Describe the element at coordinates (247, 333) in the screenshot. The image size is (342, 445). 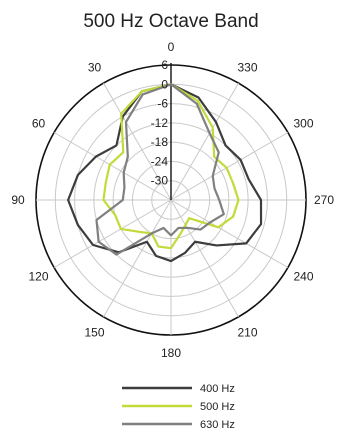
I see `angle-tick-label: 210` at that location.